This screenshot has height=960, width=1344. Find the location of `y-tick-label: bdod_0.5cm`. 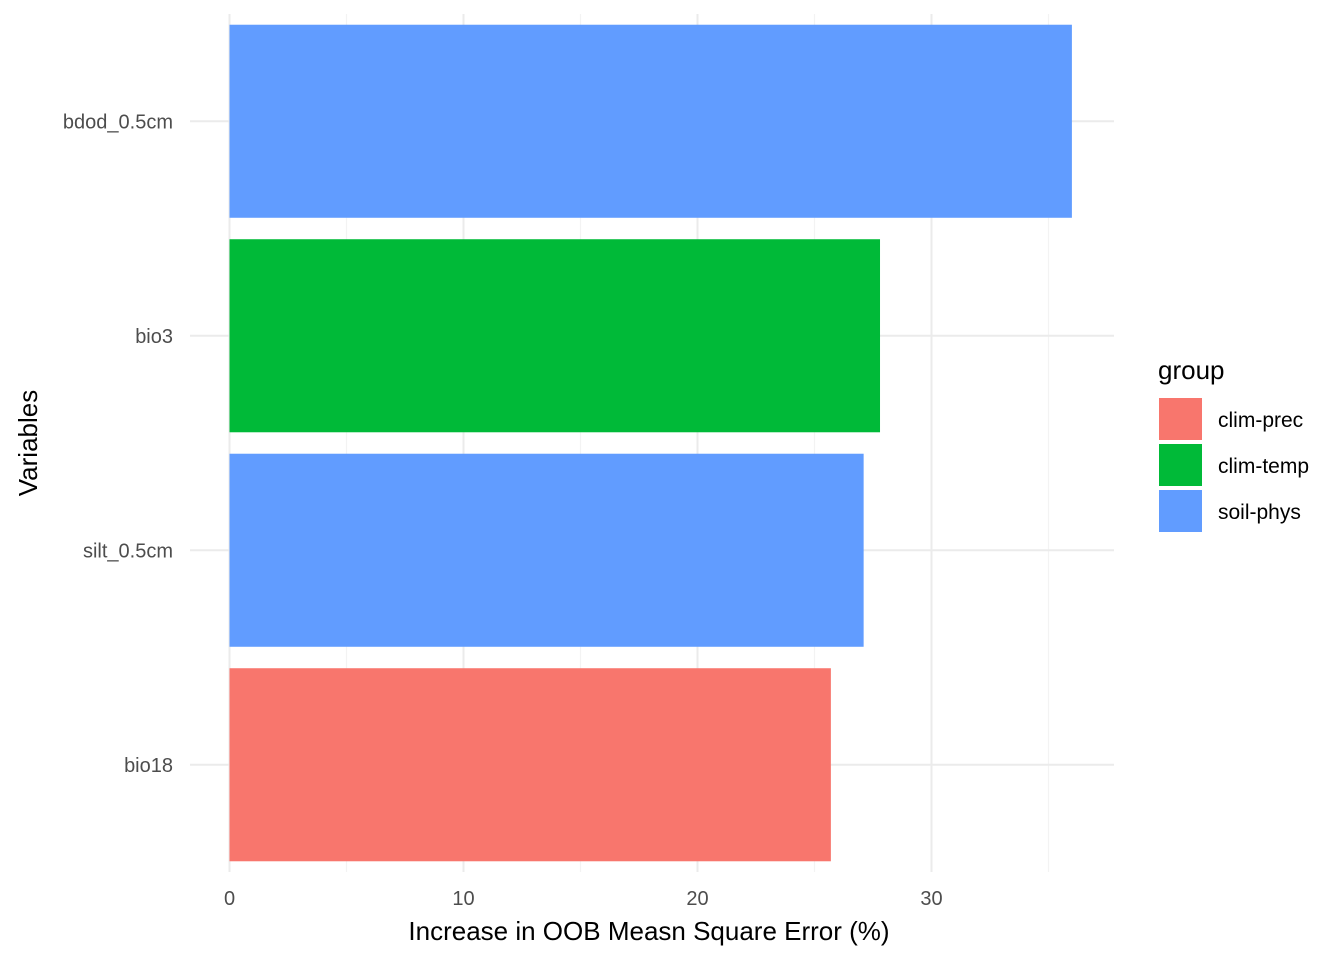

y-tick-label: bdod_0.5cm is located at coordinates (118, 122).